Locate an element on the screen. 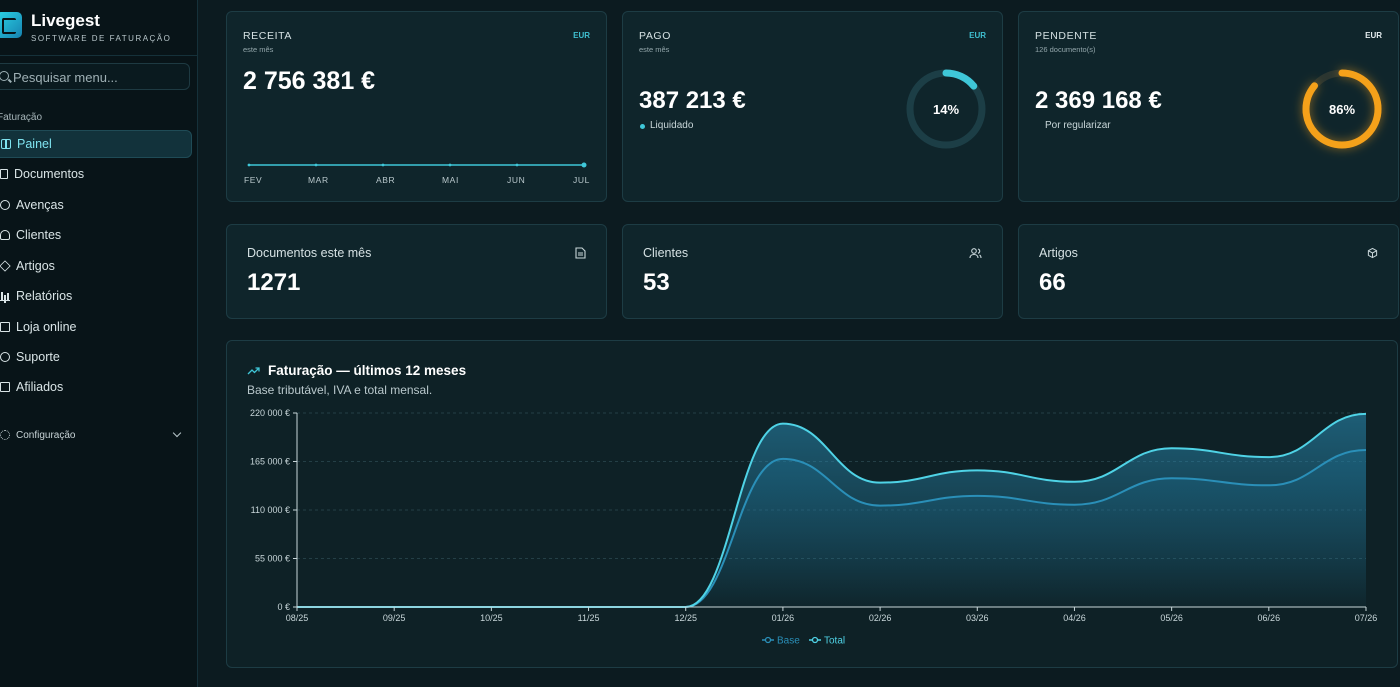 The height and width of the screenshot is (687, 1400). brand: Livegest SOFTWARE DE FATURAÇÃO is located at coordinates (99, 28).